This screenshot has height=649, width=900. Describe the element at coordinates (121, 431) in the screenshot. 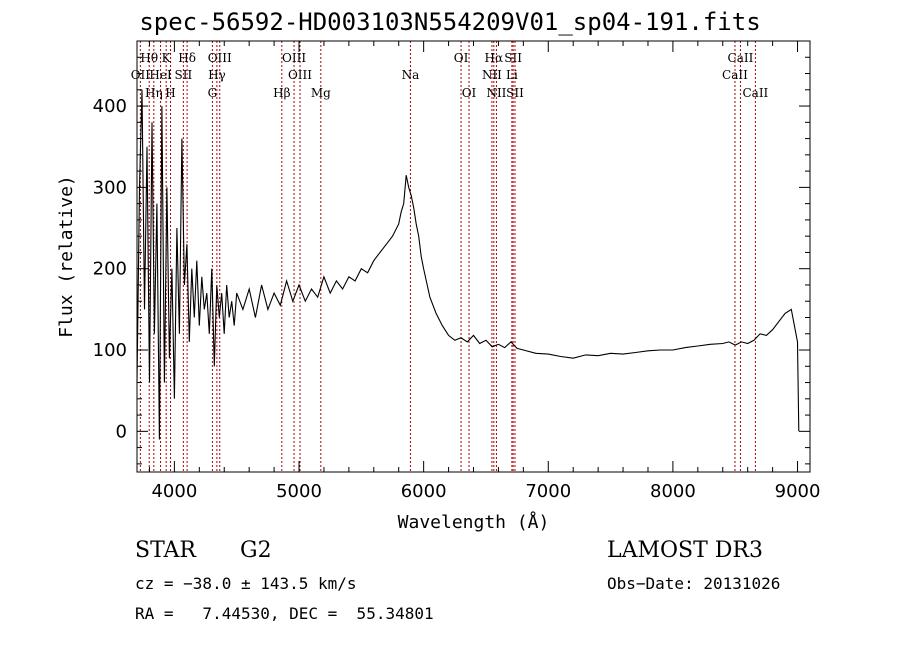

I see `y-tick-label: 0` at that location.